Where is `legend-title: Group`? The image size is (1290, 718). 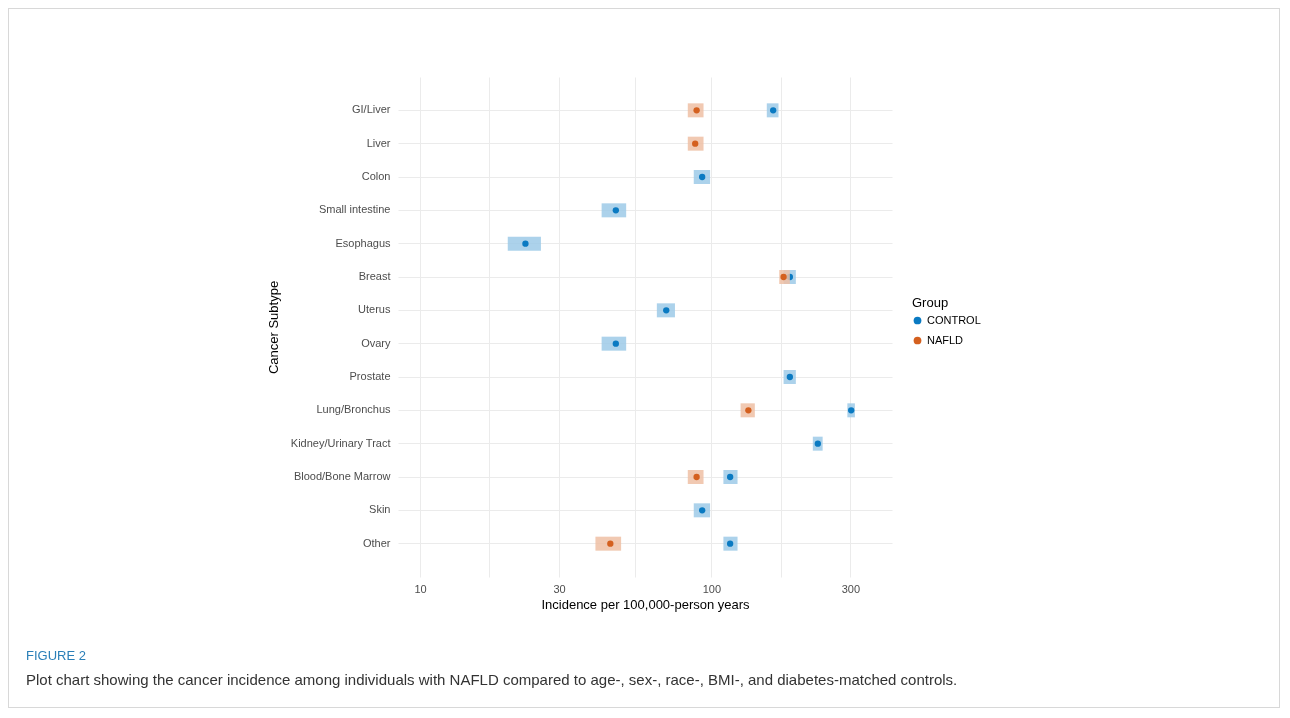
legend-title: Group is located at coordinates (930, 302).